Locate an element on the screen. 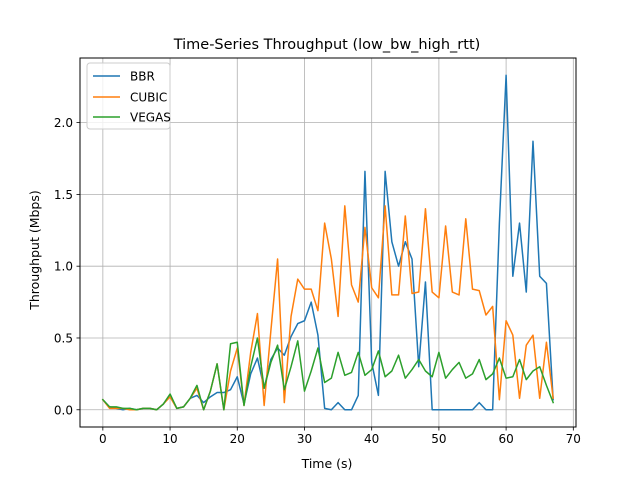 This screenshot has width=640, height=484. x-tick-label: 20 is located at coordinates (237, 439).